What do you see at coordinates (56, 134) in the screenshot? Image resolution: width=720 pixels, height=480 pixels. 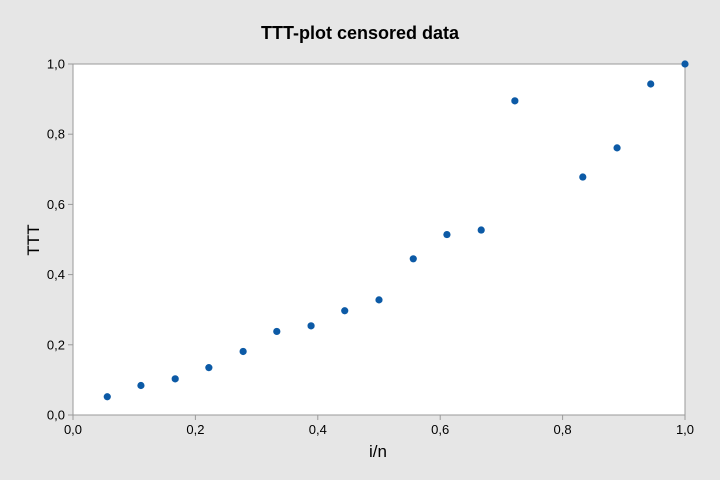 I see `y-tick-label: 0,8` at bounding box center [56, 134].